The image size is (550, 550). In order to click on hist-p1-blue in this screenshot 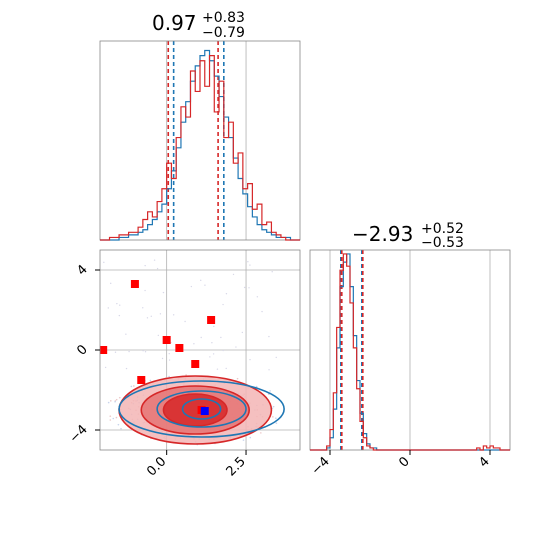, I will do `click(200, 145)`.